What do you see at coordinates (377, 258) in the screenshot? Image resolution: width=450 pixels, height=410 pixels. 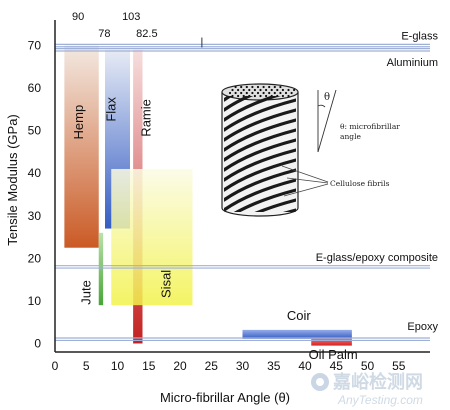 I see `ref-label: E-glass/epoxy composite` at bounding box center [377, 258].